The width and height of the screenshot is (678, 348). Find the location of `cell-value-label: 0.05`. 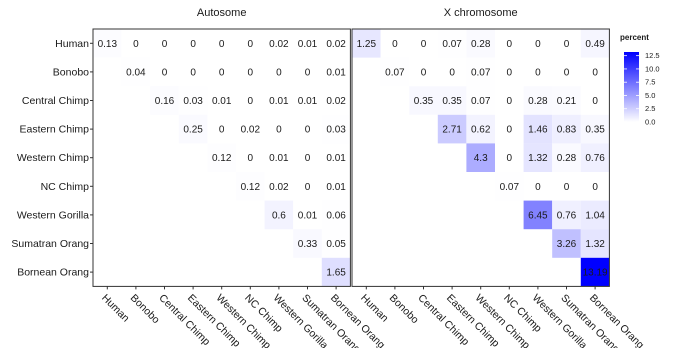

cell-value-label: 0.05 is located at coordinates (336, 244).